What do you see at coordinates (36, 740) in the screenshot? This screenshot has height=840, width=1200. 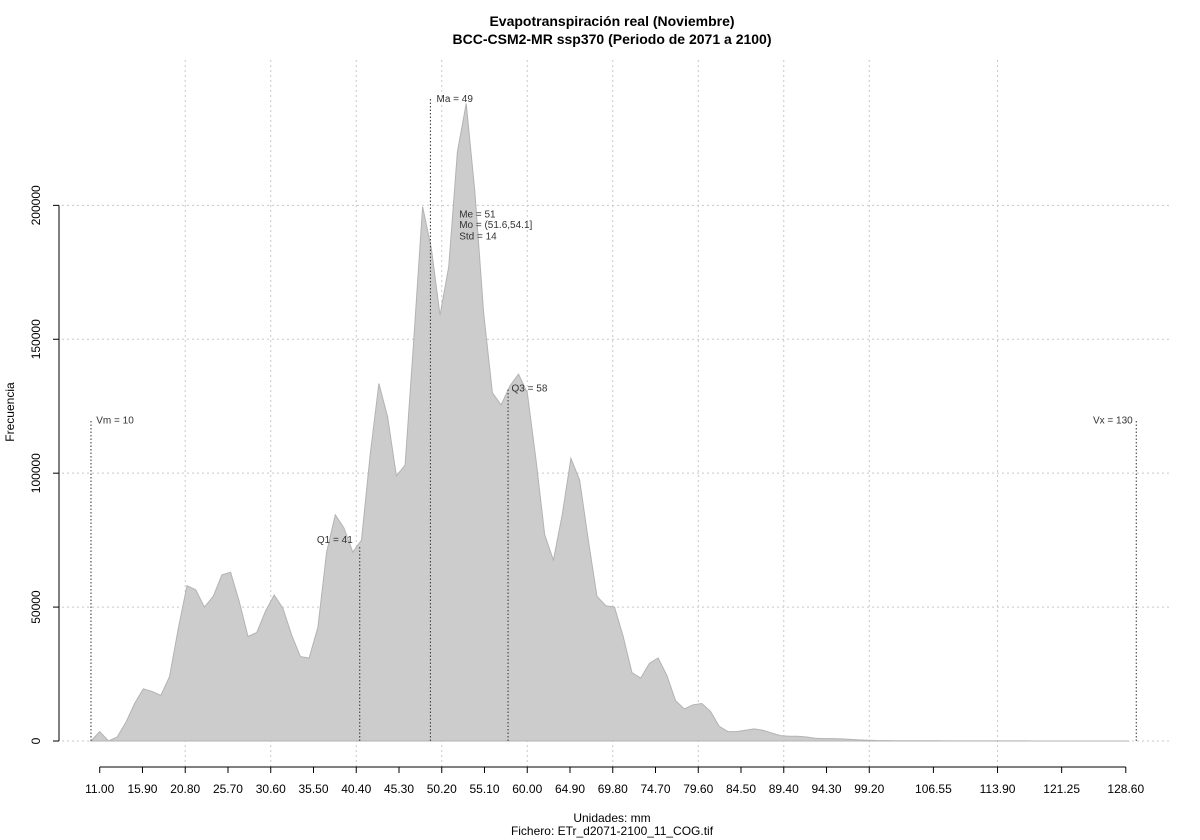 I see `y-tick-label: 0` at bounding box center [36, 740].